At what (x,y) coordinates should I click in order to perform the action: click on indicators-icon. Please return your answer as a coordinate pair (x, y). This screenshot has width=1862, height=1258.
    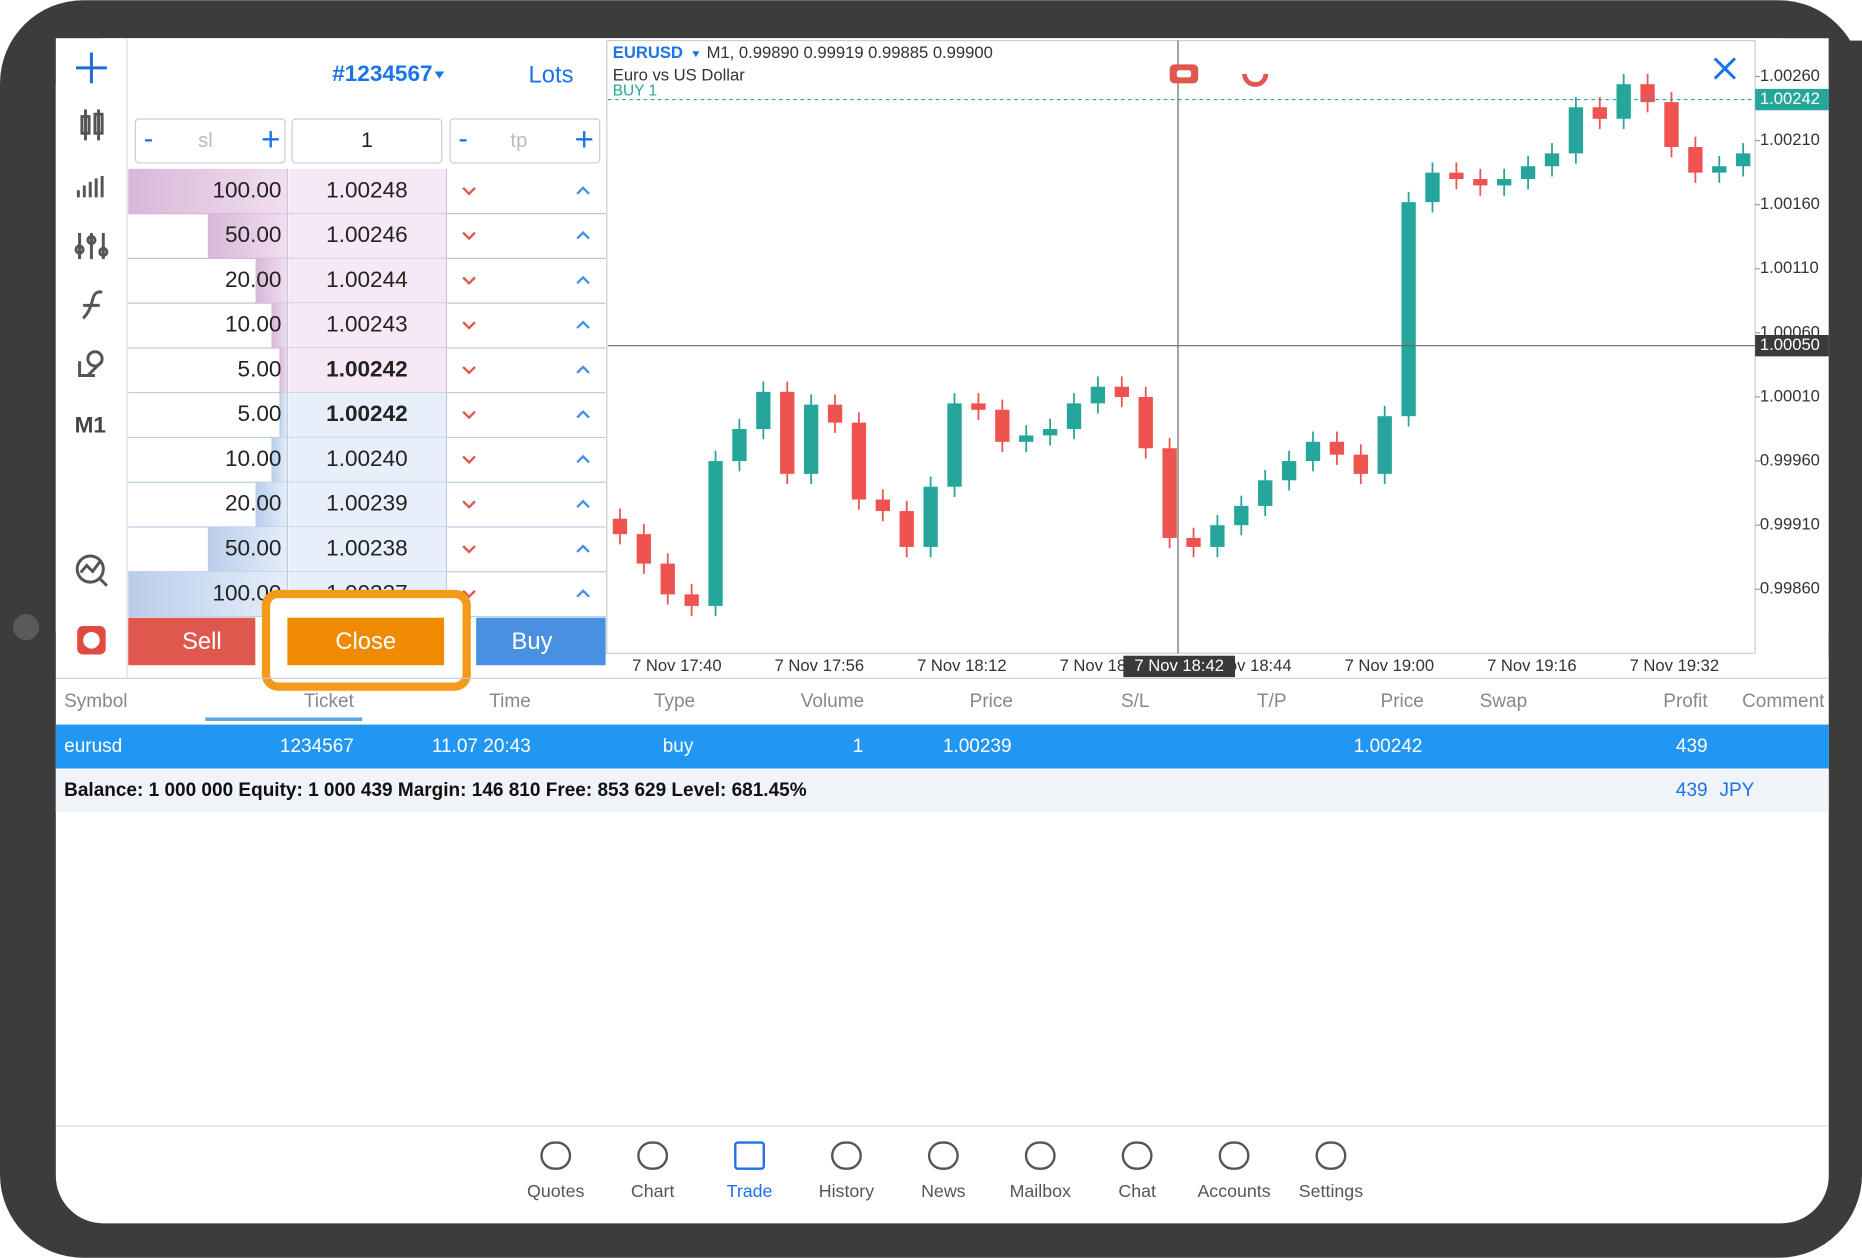
    Looking at the image, I should click on (91, 246).